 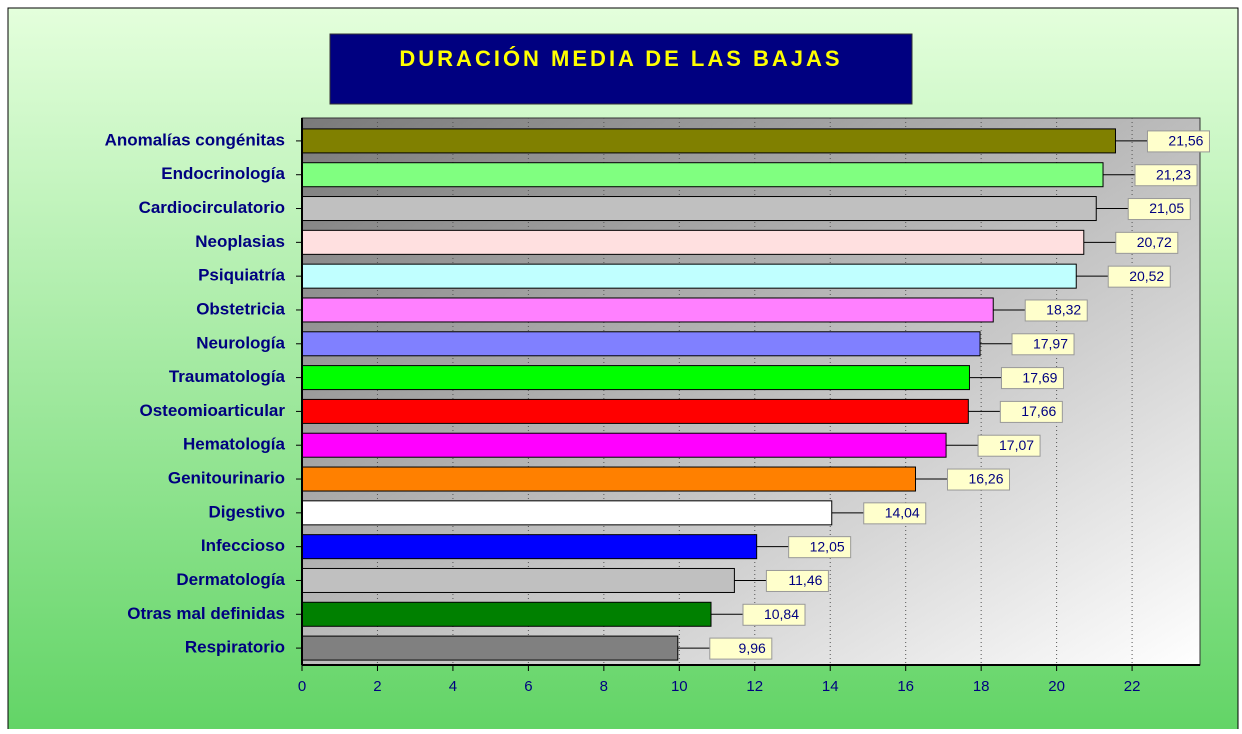 I want to click on value-label: 21,05, so click(x=1166, y=208).